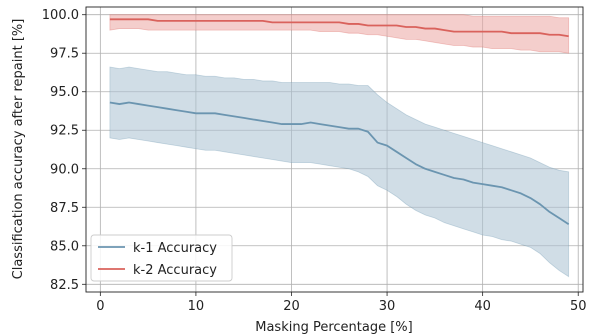 Image resolution: width=591 pixels, height=335 pixels. I want to click on y-tick-label: 100.0, so click(60, 15).